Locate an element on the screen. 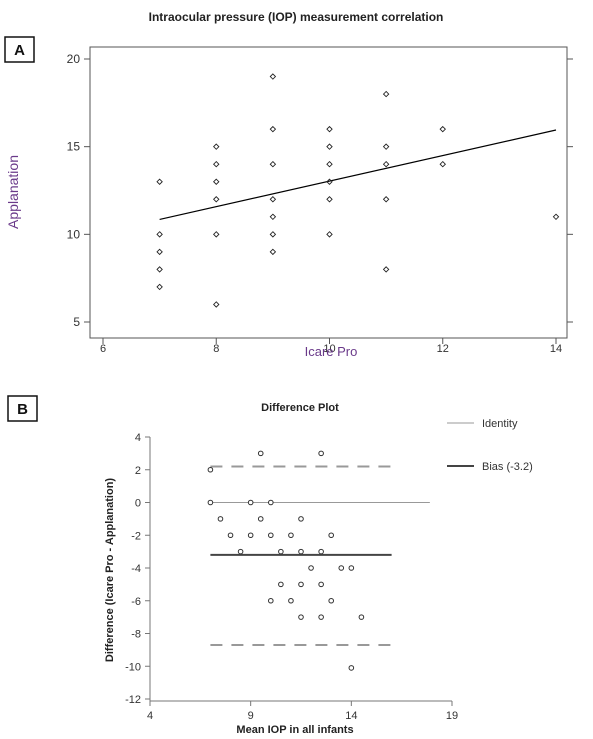 The image size is (593, 739). panel-a-x-axis: 6 8 10 12 14 is located at coordinates (331, 346).